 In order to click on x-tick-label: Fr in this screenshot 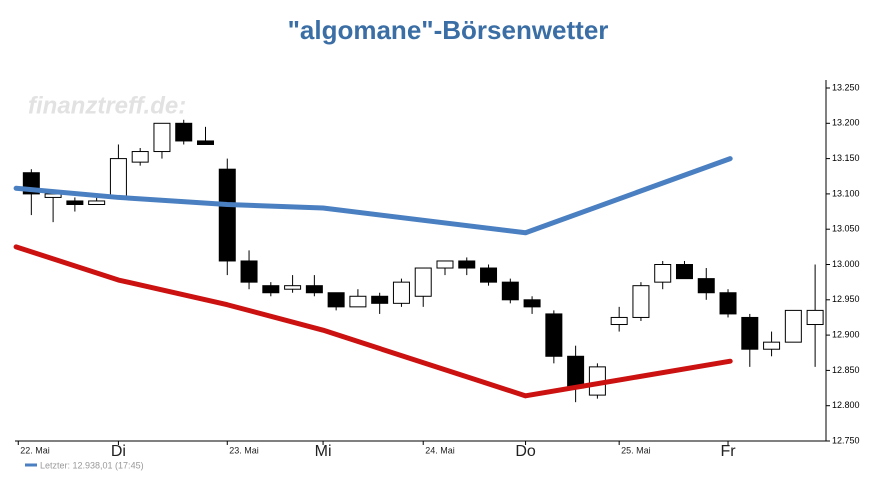, I will do `click(728, 451)`.